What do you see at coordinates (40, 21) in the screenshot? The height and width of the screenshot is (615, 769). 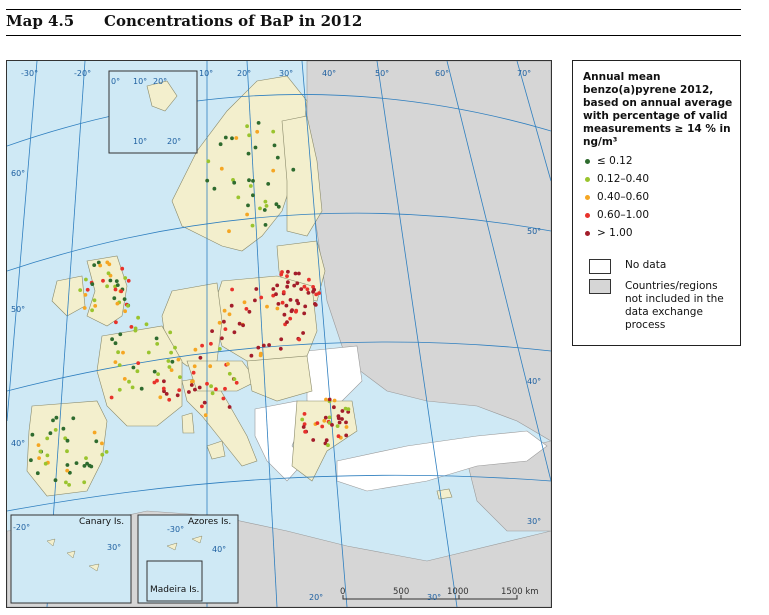 I see `map-number: Map 4.5` at bounding box center [40, 21].